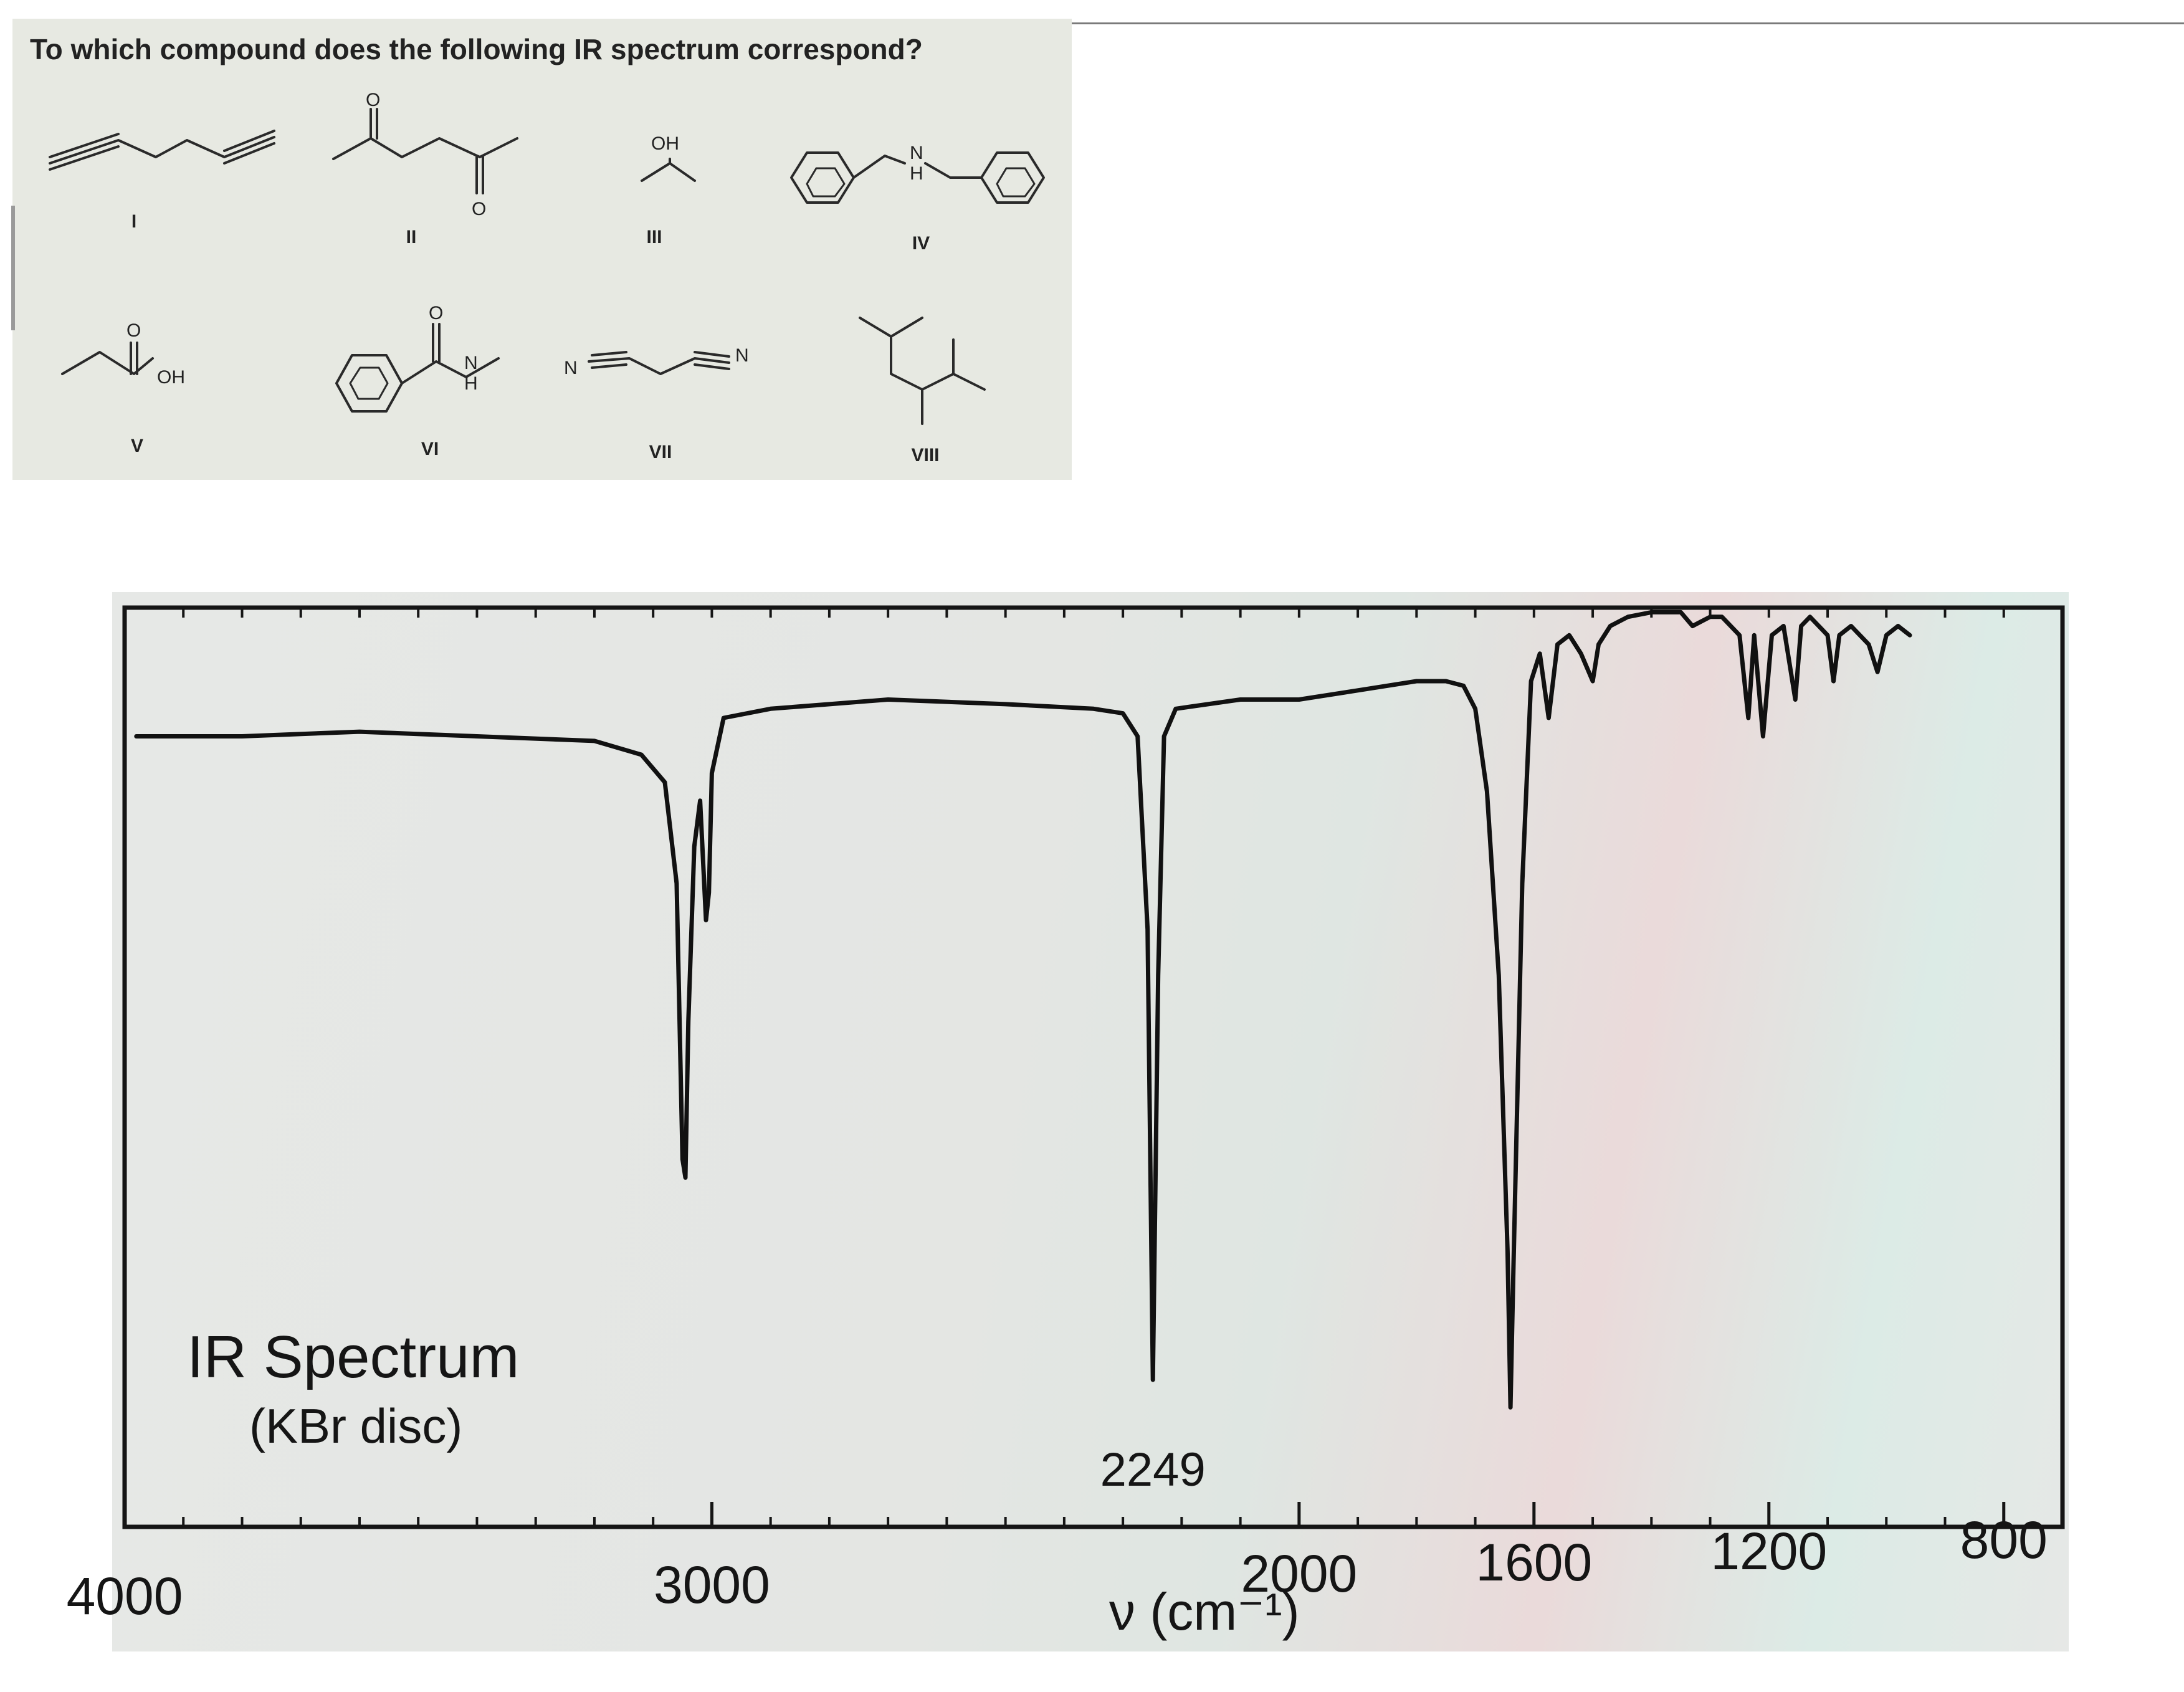  Describe the element at coordinates (373, 100) in the screenshot. I see `atom-o-ii-a: O` at that location.